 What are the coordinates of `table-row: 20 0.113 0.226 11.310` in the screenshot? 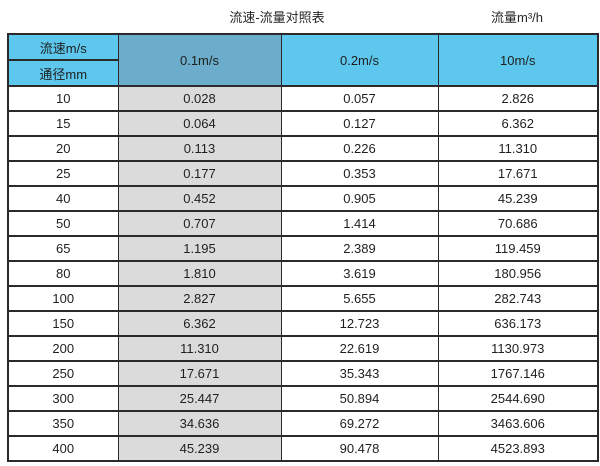 It's located at (303, 148).